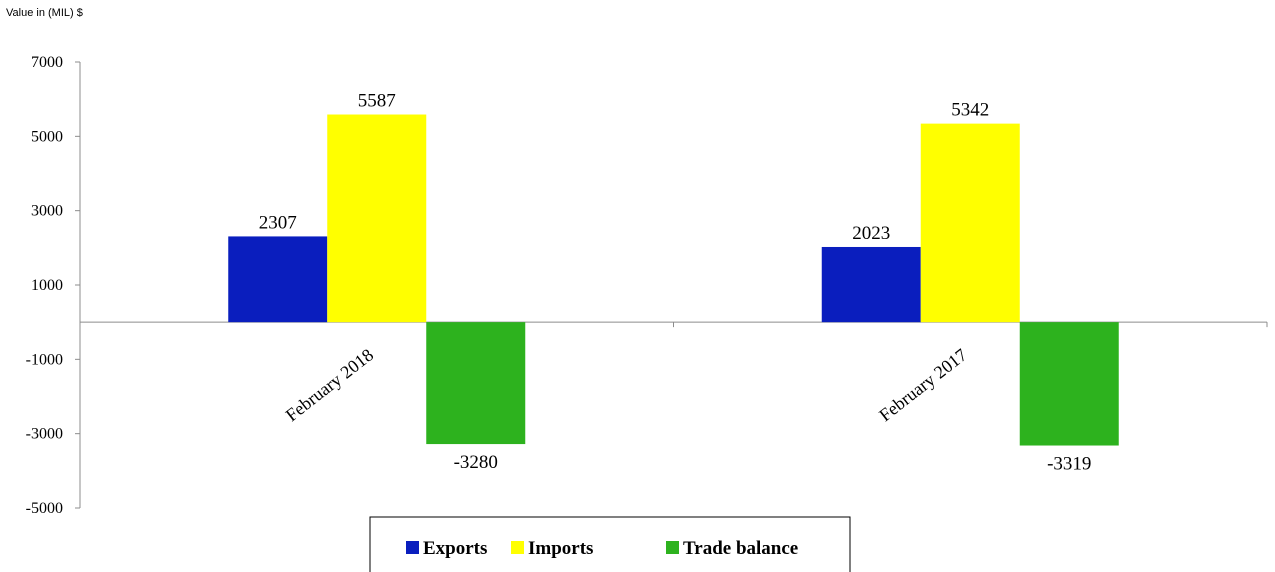 The height and width of the screenshot is (572, 1275). What do you see at coordinates (47, 136) in the screenshot?
I see `y-tick-label: 5000` at bounding box center [47, 136].